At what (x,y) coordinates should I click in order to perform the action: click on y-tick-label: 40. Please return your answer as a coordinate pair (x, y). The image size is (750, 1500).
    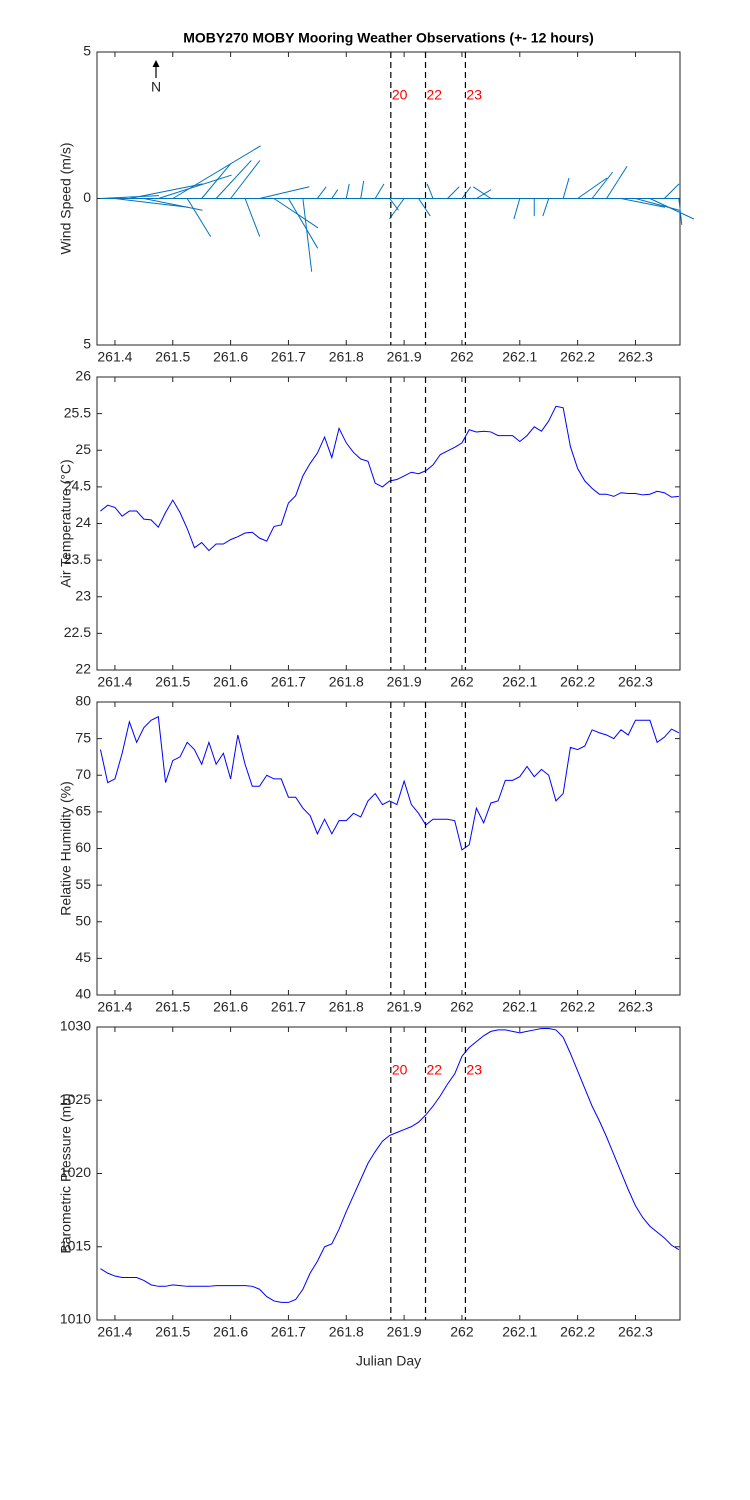
    Looking at the image, I should click on (83, 994).